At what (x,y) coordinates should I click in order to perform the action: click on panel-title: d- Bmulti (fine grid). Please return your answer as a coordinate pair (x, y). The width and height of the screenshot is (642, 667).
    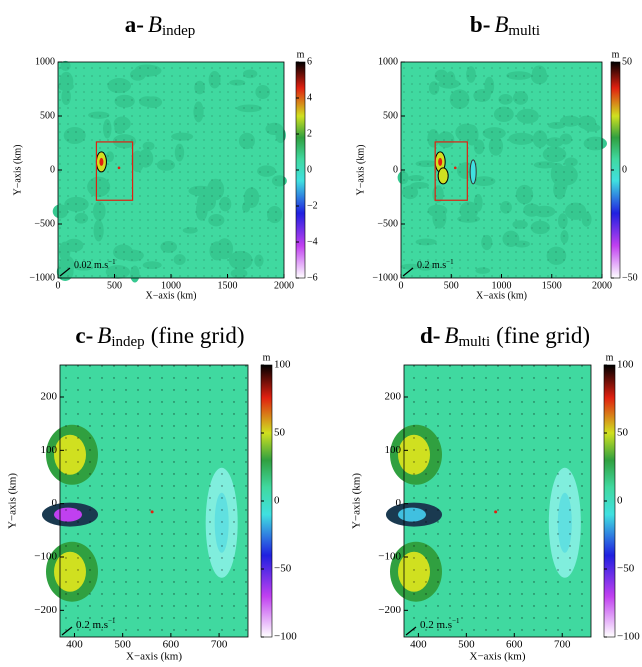
    Looking at the image, I should click on (505, 336).